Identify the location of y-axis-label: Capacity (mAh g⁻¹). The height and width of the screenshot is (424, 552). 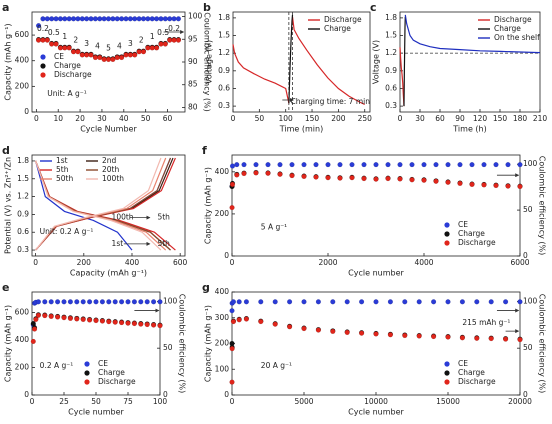
(208, 205).